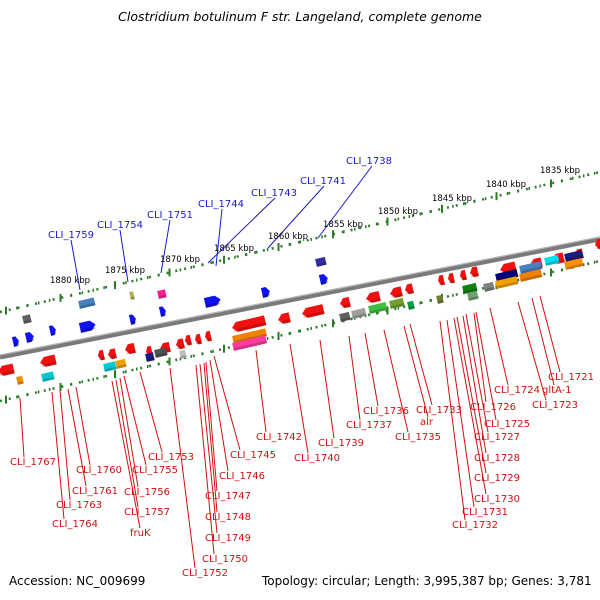 The image size is (600, 600). What do you see at coordinates (369, 425) in the screenshot?
I see `gene-label: CLI_1737` at bounding box center [369, 425].